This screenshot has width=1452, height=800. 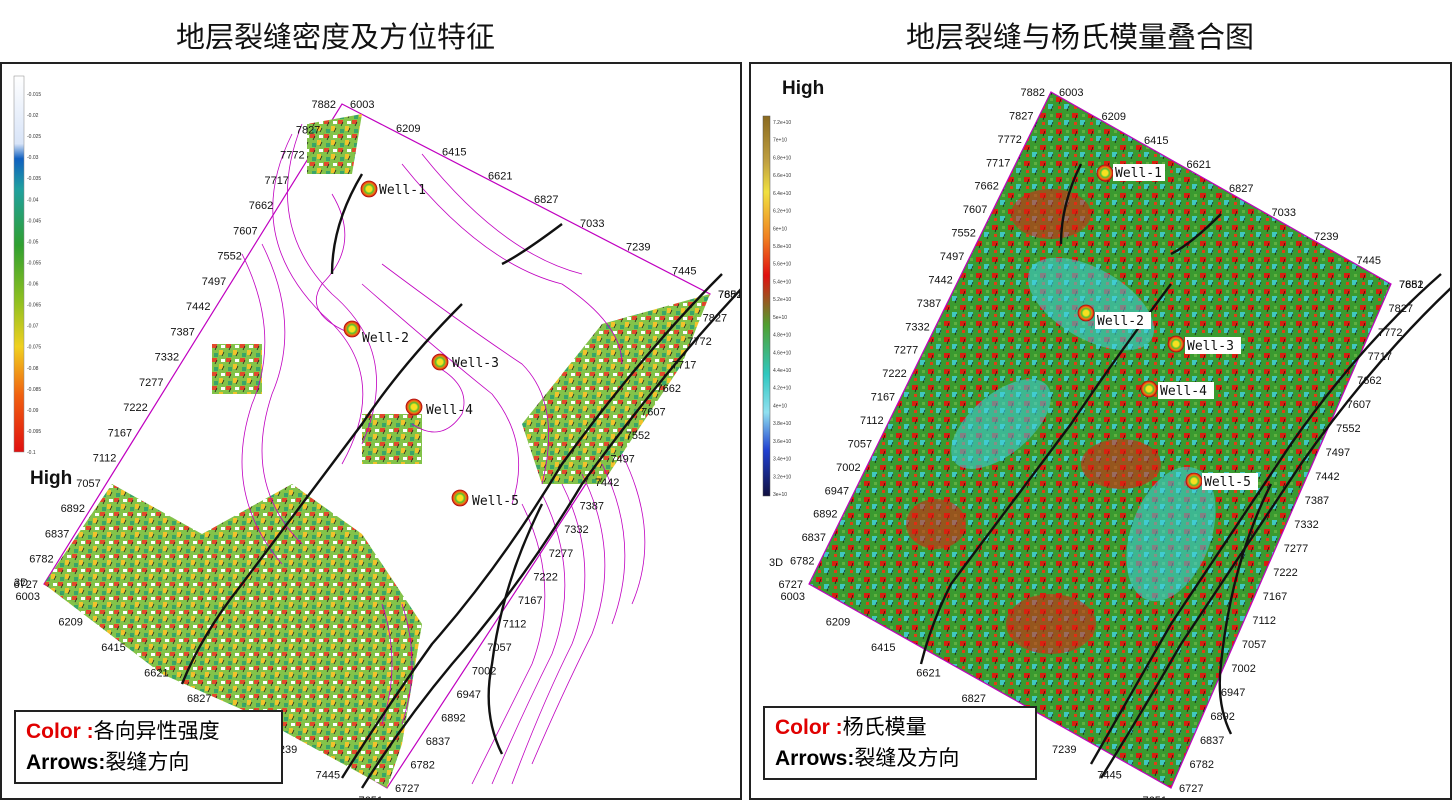 What do you see at coordinates (495, 501) in the screenshot?
I see `well-5-label: Well-5` at bounding box center [495, 501].